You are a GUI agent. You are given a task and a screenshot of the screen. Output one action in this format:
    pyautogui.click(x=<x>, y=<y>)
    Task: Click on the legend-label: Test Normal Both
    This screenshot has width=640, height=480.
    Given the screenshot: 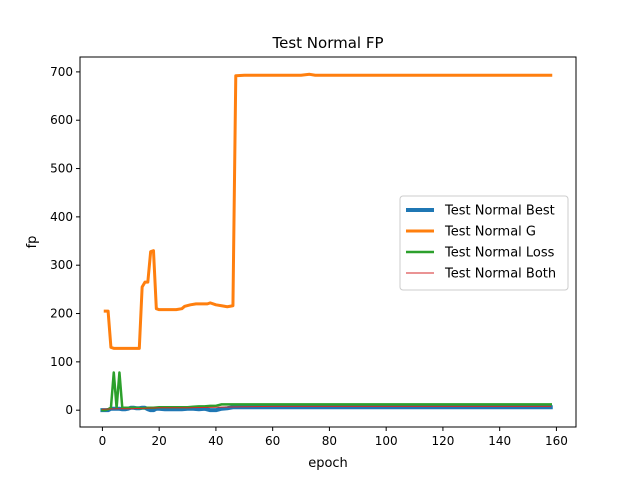 What is the action you would take?
    pyautogui.click(x=500, y=274)
    